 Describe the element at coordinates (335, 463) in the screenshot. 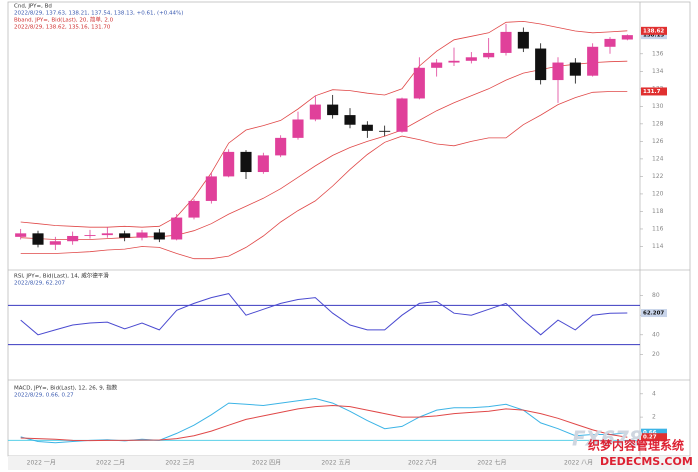

I see `x-tick-label: 2022 五月` at that location.